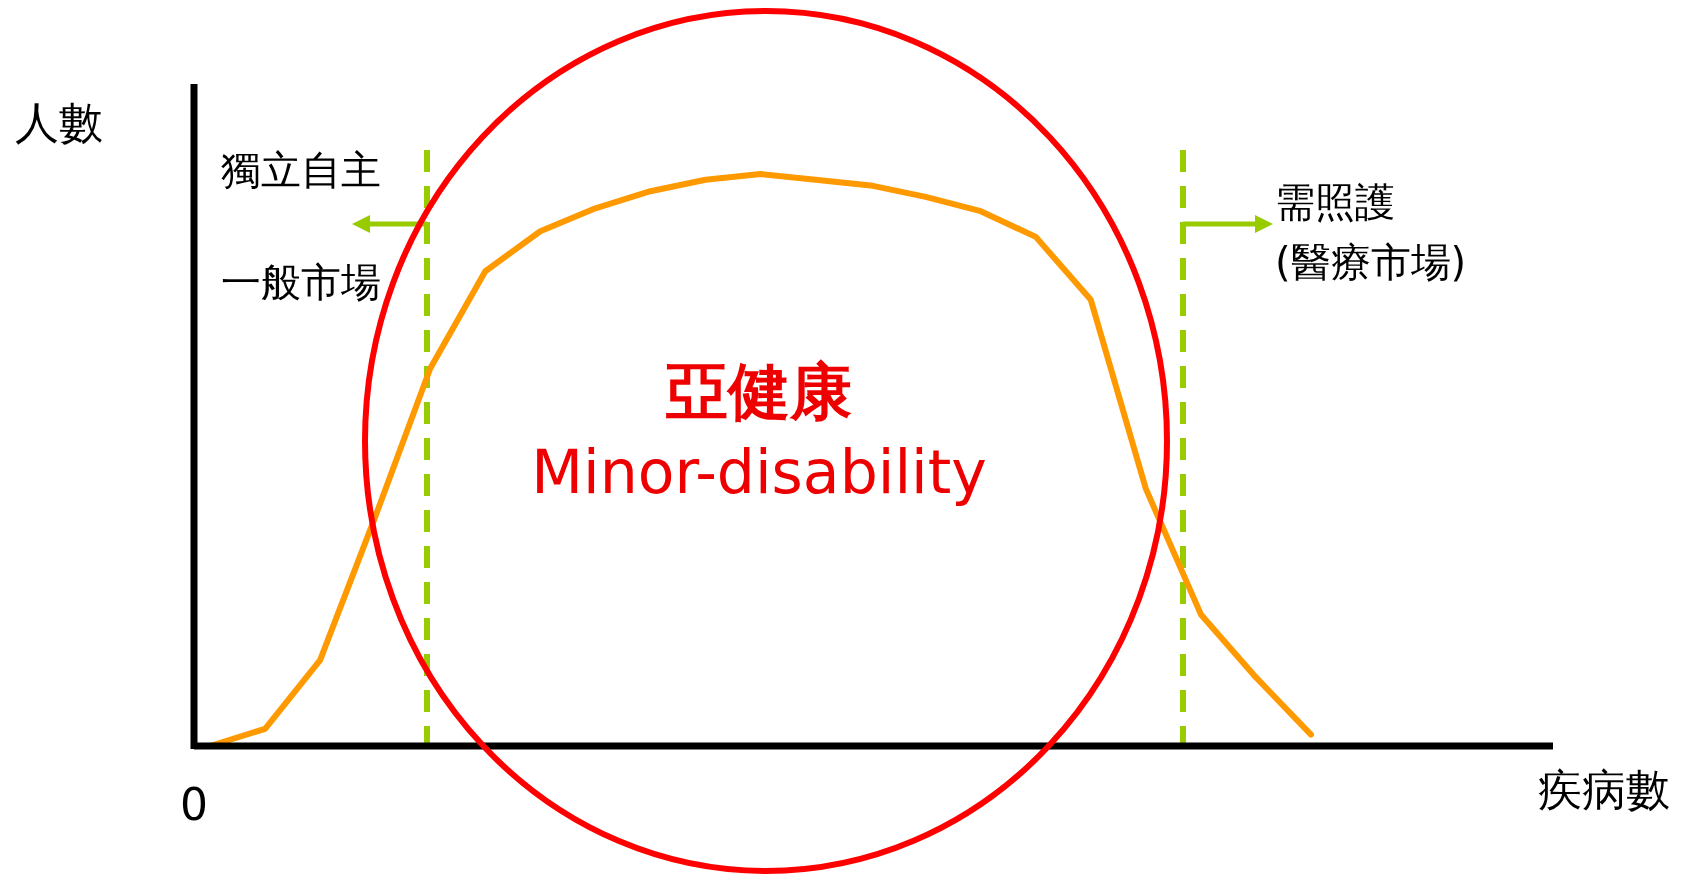  What do you see at coordinates (194, 804) in the screenshot?
I see `text: 0` at bounding box center [194, 804].